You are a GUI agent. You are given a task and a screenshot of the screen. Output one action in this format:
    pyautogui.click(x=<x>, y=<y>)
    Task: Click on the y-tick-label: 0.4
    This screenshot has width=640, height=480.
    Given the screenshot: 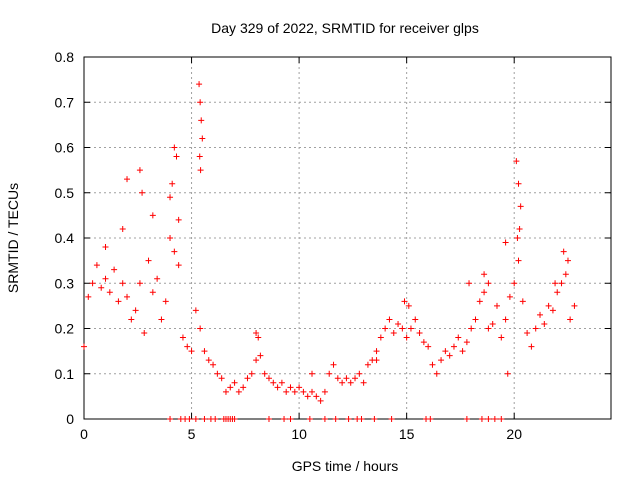 What is the action you would take?
    pyautogui.click(x=65, y=238)
    